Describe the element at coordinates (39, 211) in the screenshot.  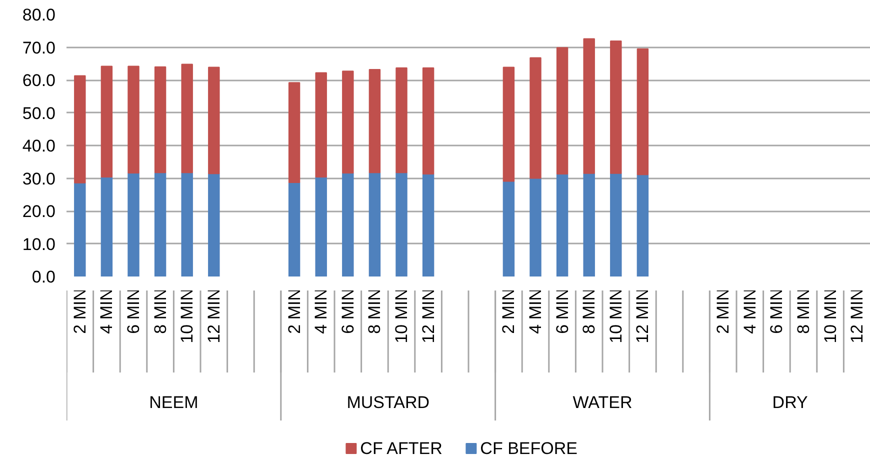
I see `y-tick-label: 20.0` at that location.